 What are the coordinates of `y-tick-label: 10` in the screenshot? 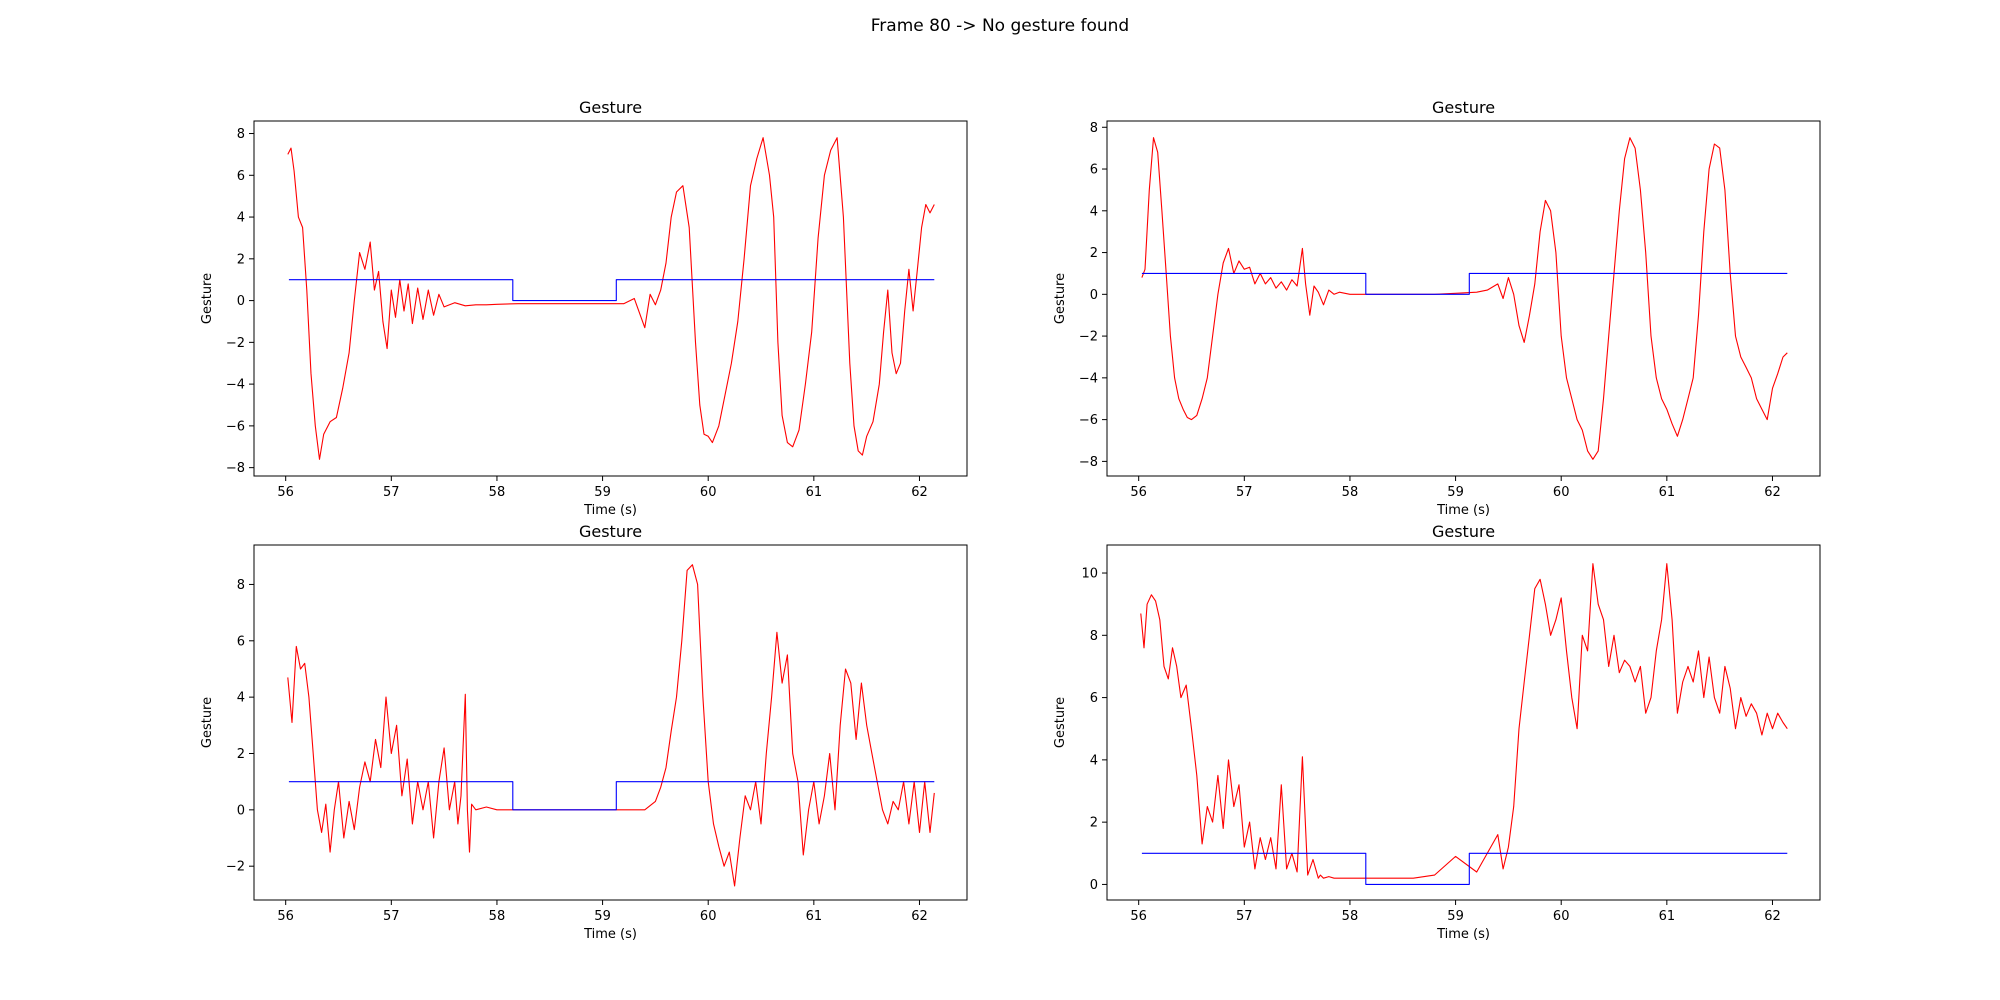 It's located at (1089, 574).